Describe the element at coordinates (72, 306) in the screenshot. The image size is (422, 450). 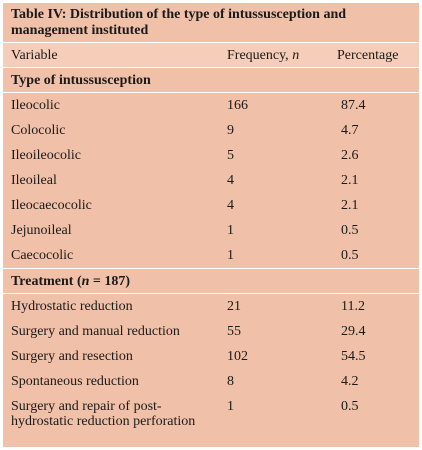
I see `cell-variable: Hydrostatic reduction` at that location.